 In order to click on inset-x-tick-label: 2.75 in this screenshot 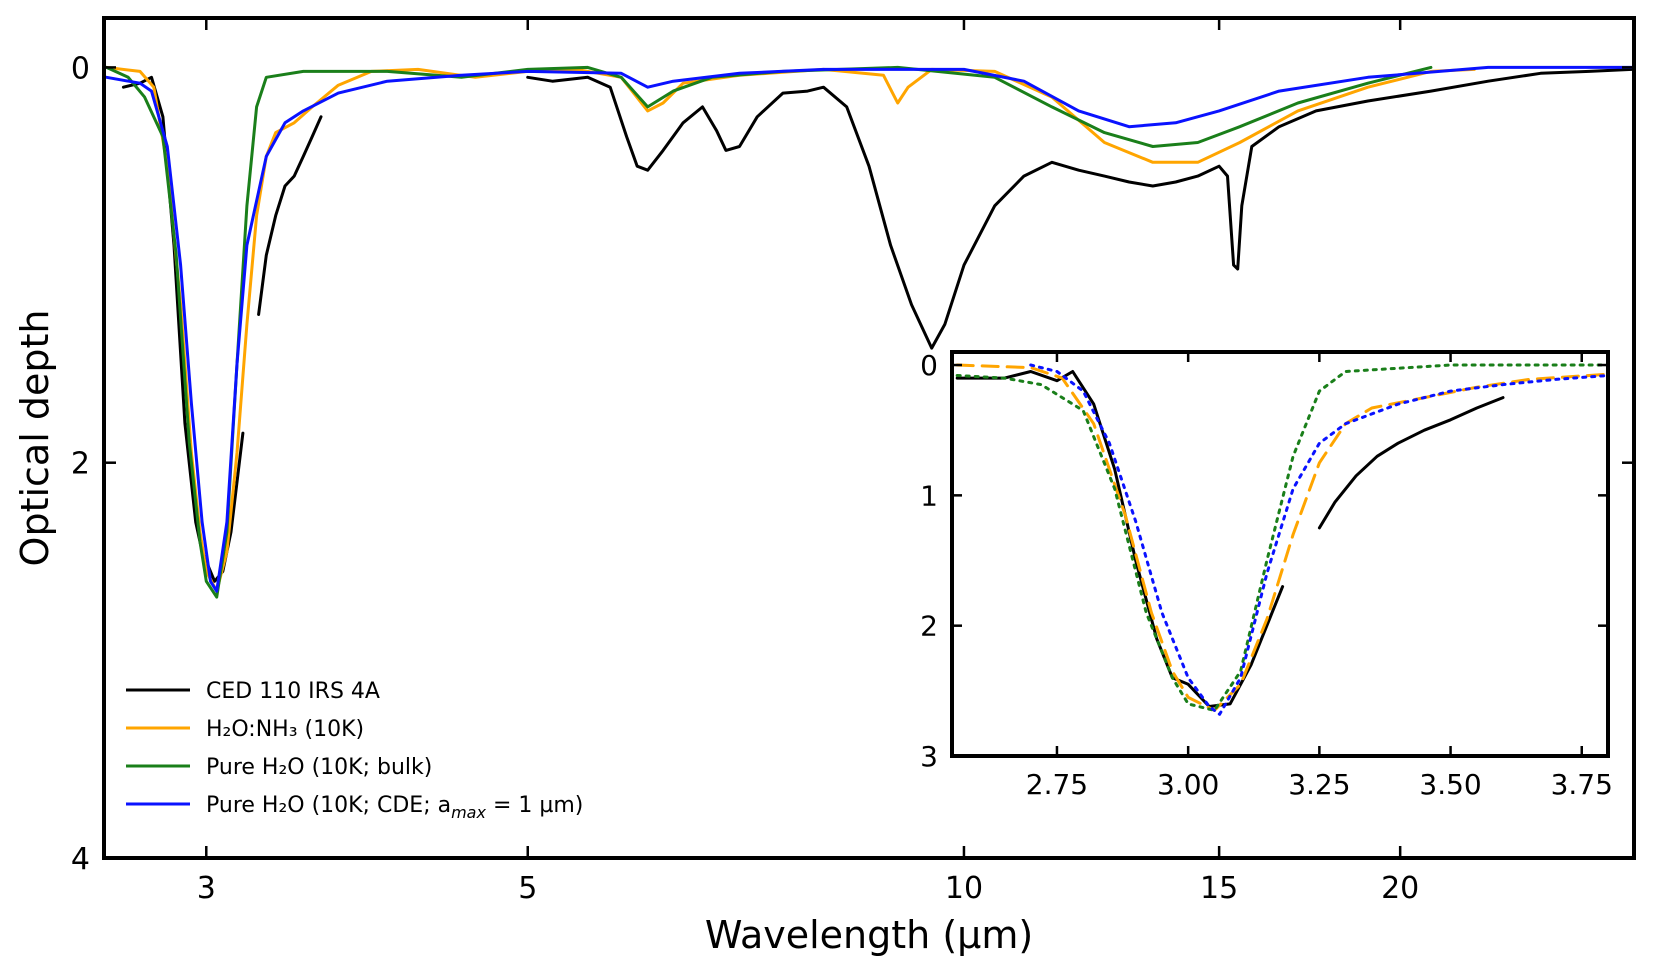, I will do `click(1057, 784)`.